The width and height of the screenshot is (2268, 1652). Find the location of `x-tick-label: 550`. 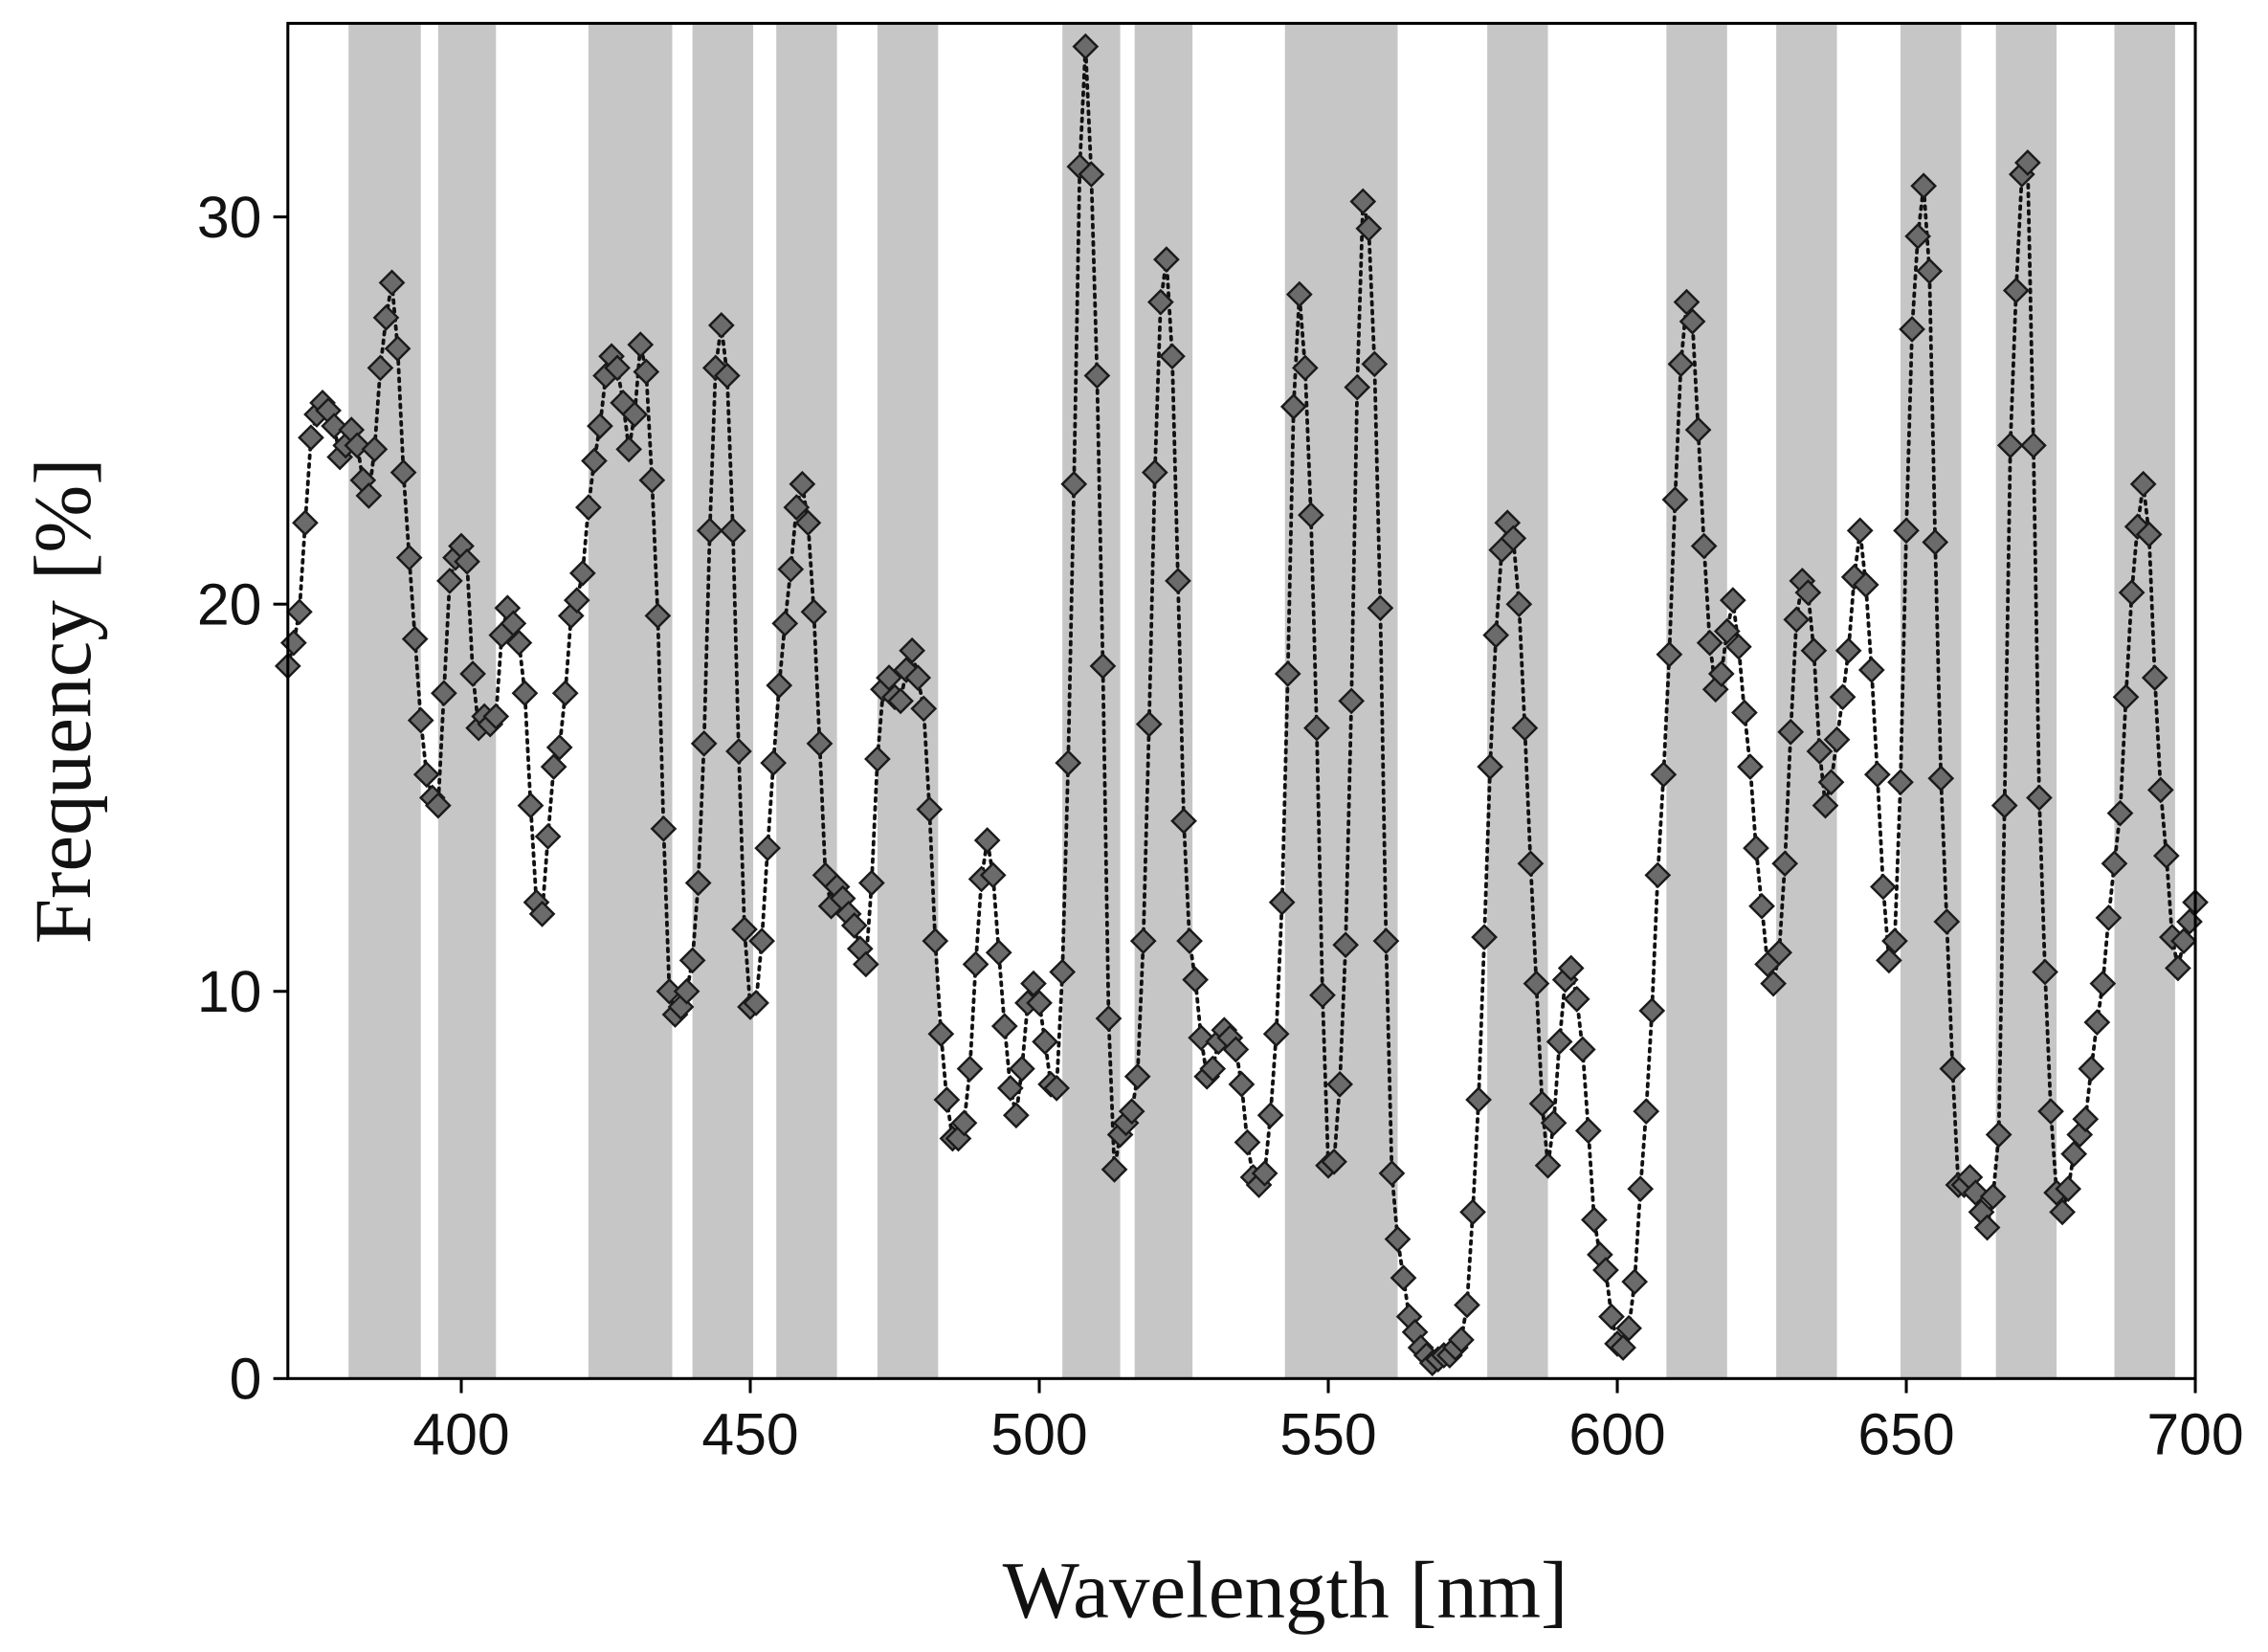

x-tick-label: 550 is located at coordinates (1327, 1433).